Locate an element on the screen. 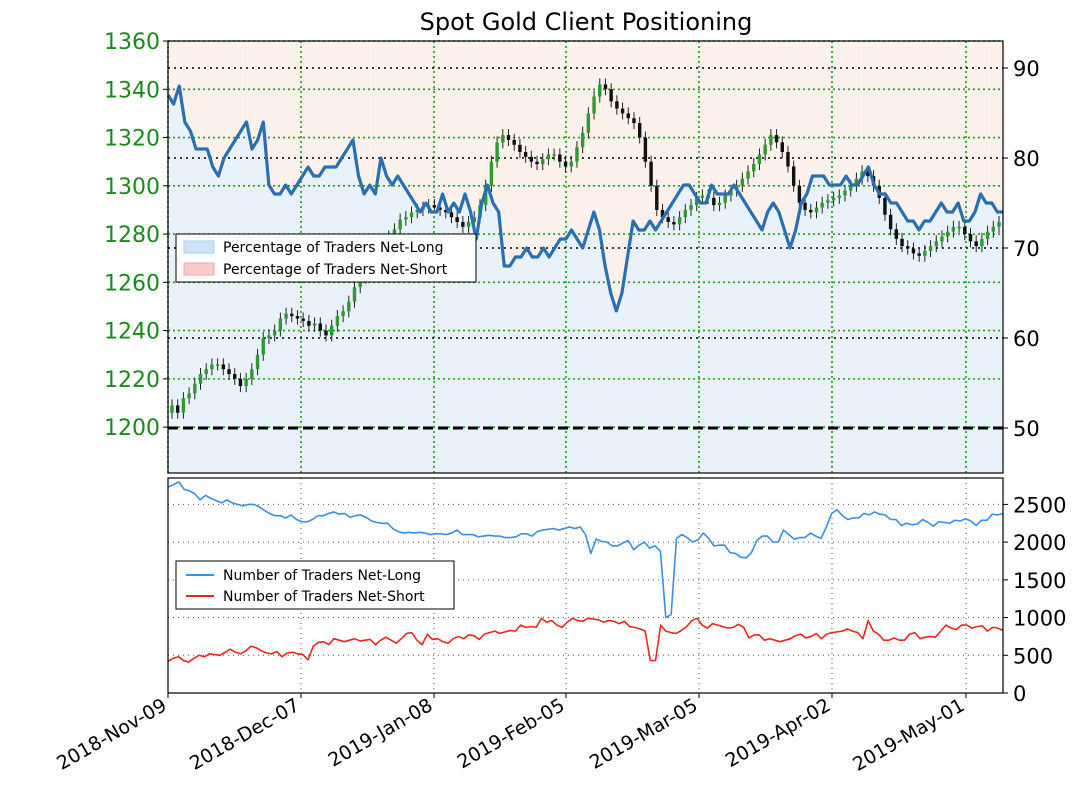 The height and width of the screenshot is (801, 1091). pct-tick-label: 60 is located at coordinates (1026, 339).